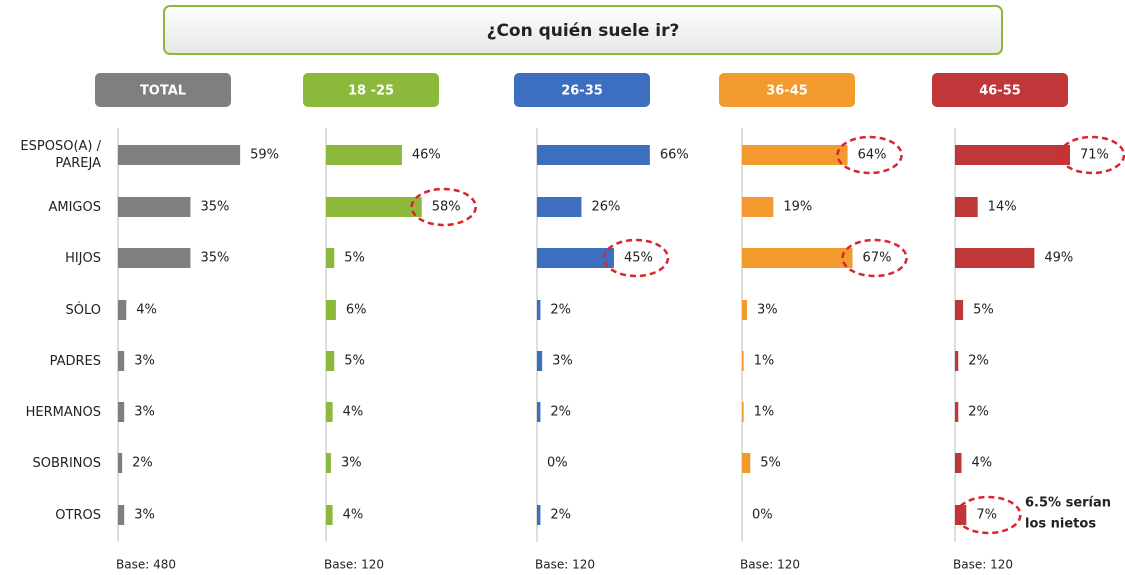 The width and height of the screenshot is (1125, 575). I want to click on value-label: 14%, so click(1002, 207).